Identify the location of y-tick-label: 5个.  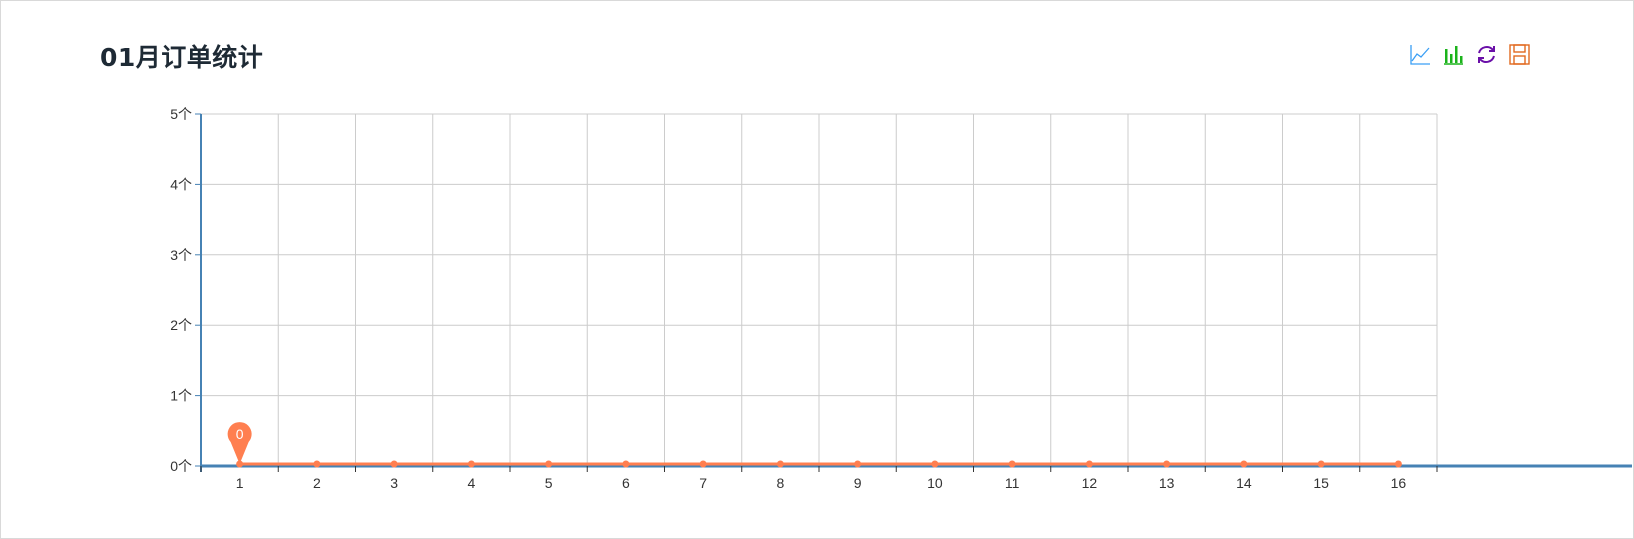
(181, 114).